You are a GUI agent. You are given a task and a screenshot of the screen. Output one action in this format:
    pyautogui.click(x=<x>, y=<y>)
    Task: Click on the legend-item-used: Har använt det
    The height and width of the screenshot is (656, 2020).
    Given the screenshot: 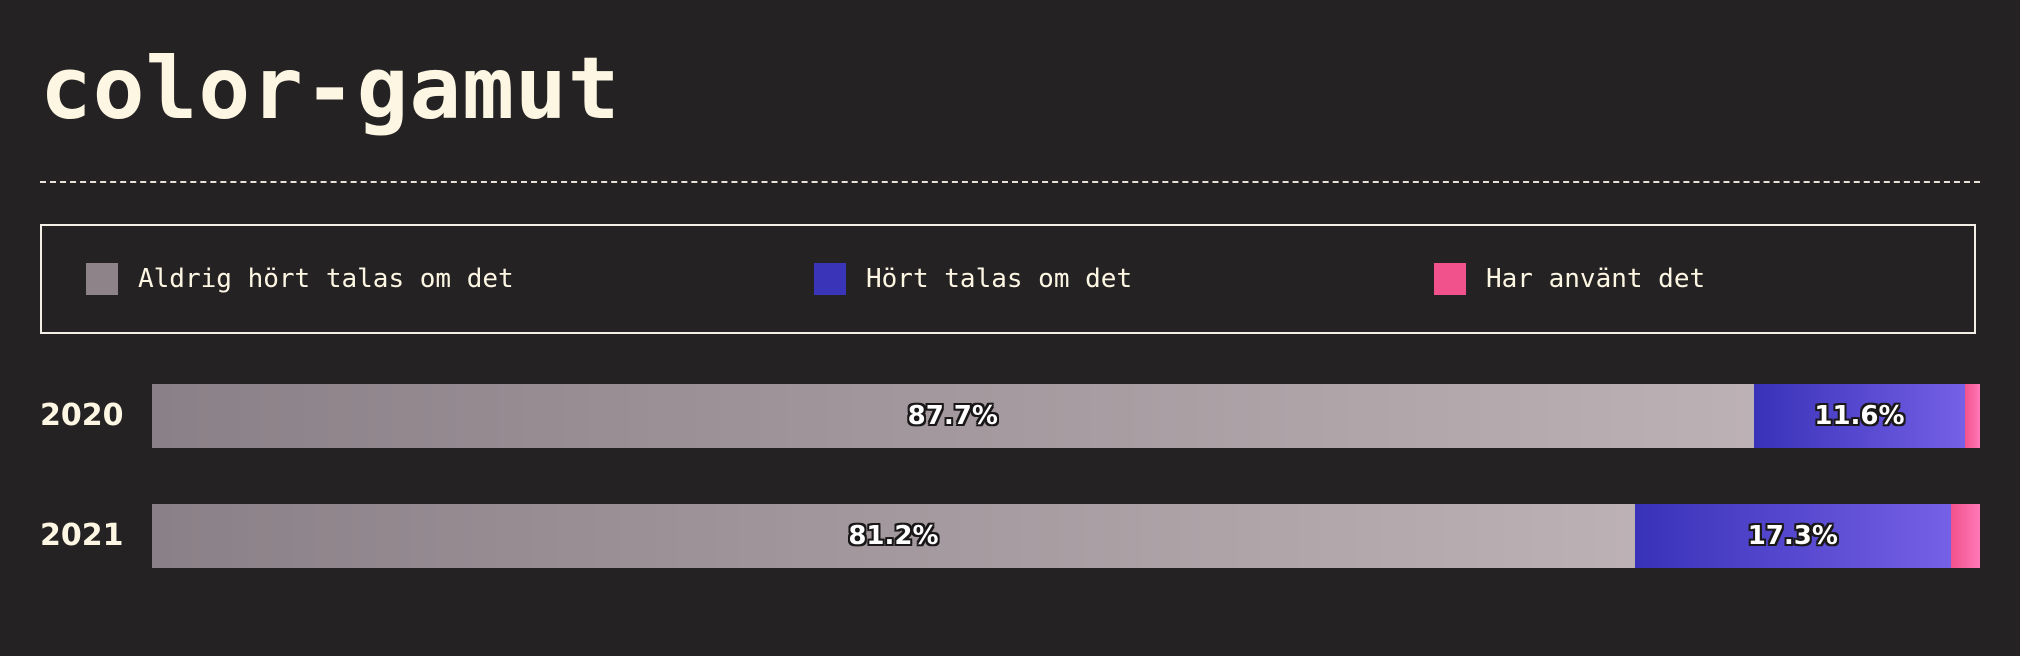 What is the action you would take?
    pyautogui.click(x=1569, y=279)
    